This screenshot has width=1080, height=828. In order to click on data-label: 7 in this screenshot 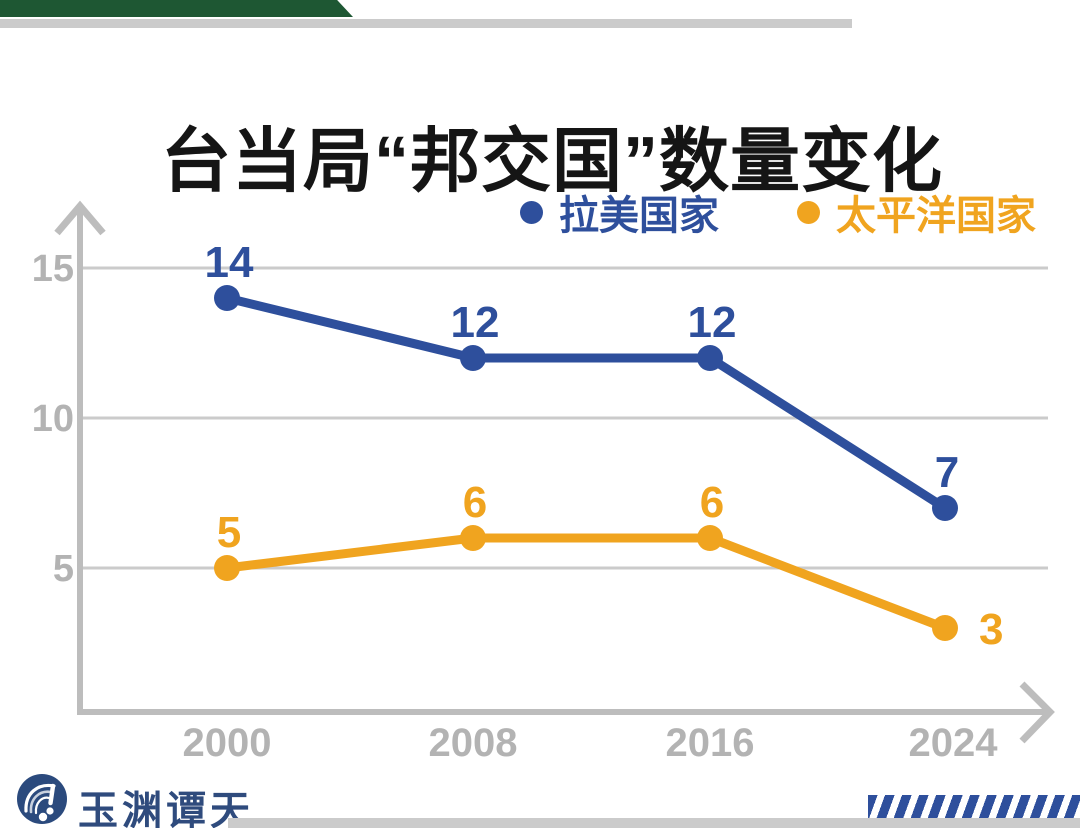, I will do `click(947, 472)`.